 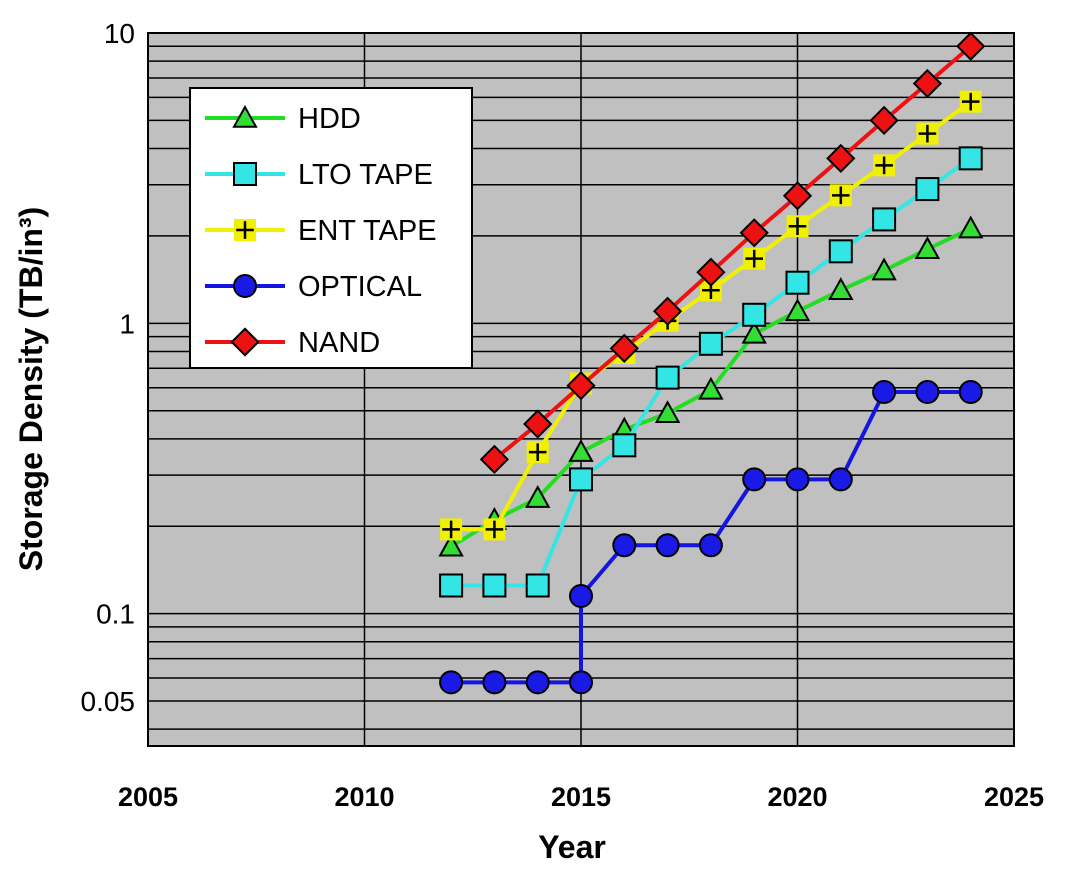 I want to click on x-tick-label: 2010, so click(x=364, y=797).